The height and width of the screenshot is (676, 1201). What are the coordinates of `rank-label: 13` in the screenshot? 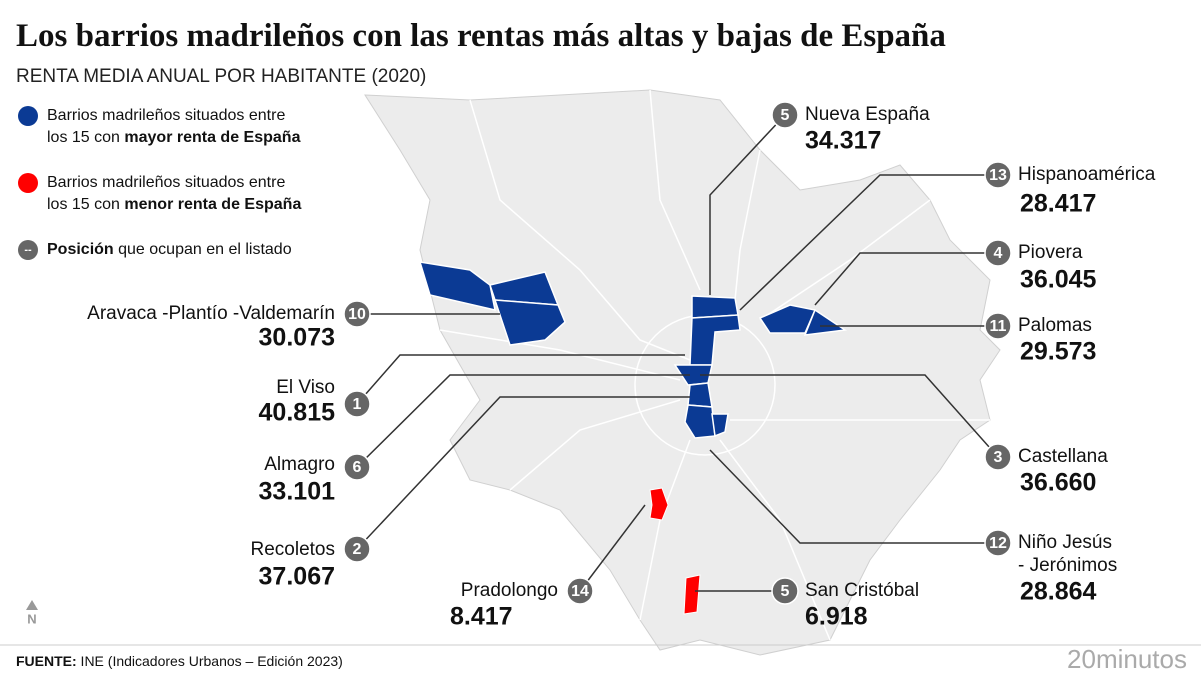 It's located at (998, 175).